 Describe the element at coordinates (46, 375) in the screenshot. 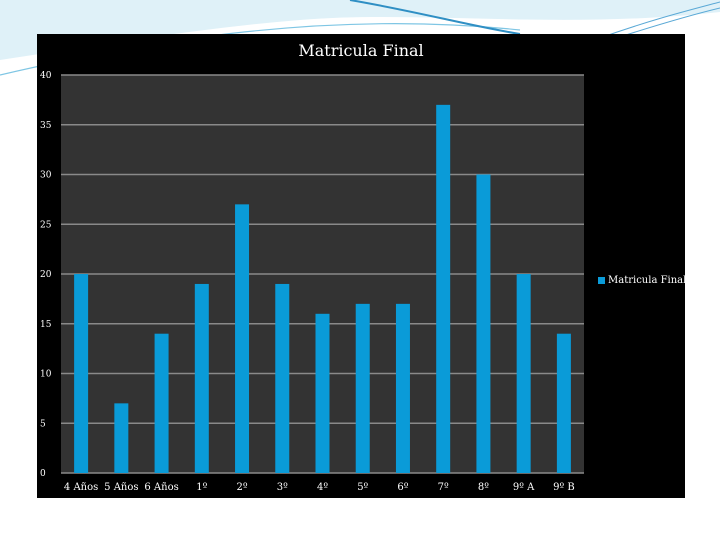

I see `y-tick-label: 10` at that location.